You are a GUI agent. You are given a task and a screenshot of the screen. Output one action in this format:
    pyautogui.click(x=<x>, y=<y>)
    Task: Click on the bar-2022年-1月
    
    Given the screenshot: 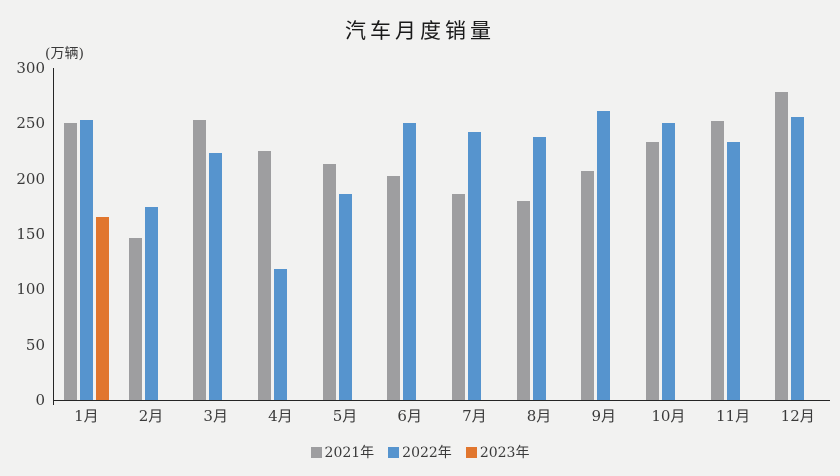 What is the action you would take?
    pyautogui.click(x=86, y=260)
    